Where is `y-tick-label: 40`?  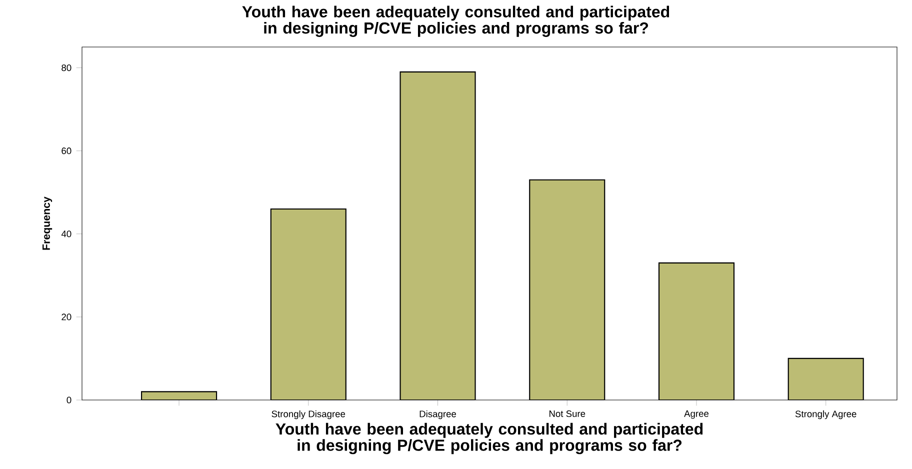
y-tick-label: 40 is located at coordinates (66, 234).